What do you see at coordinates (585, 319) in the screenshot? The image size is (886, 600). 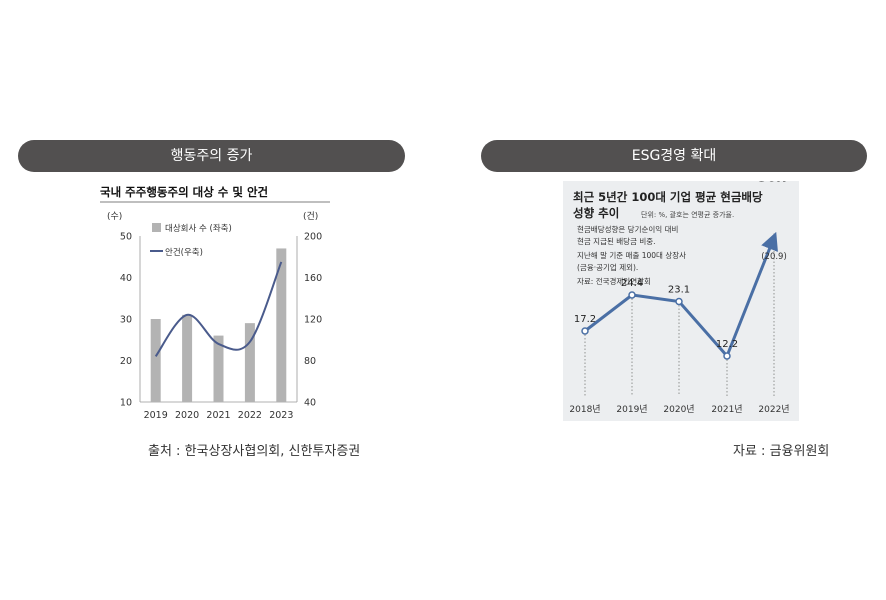 I see `value-label-2018년: 17.2` at bounding box center [585, 319].